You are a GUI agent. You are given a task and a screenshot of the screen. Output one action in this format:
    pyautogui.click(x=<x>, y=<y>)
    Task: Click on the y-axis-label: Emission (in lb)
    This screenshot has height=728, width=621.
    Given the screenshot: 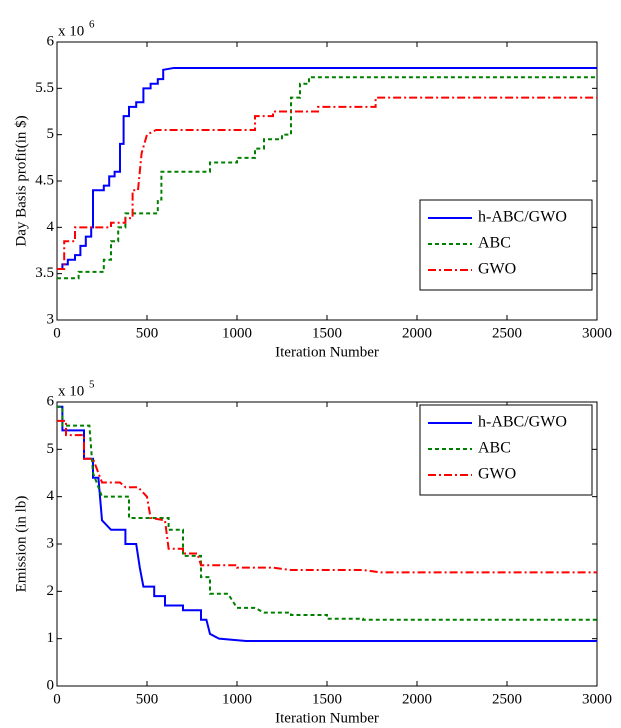 What is the action you would take?
    pyautogui.click(x=21, y=544)
    